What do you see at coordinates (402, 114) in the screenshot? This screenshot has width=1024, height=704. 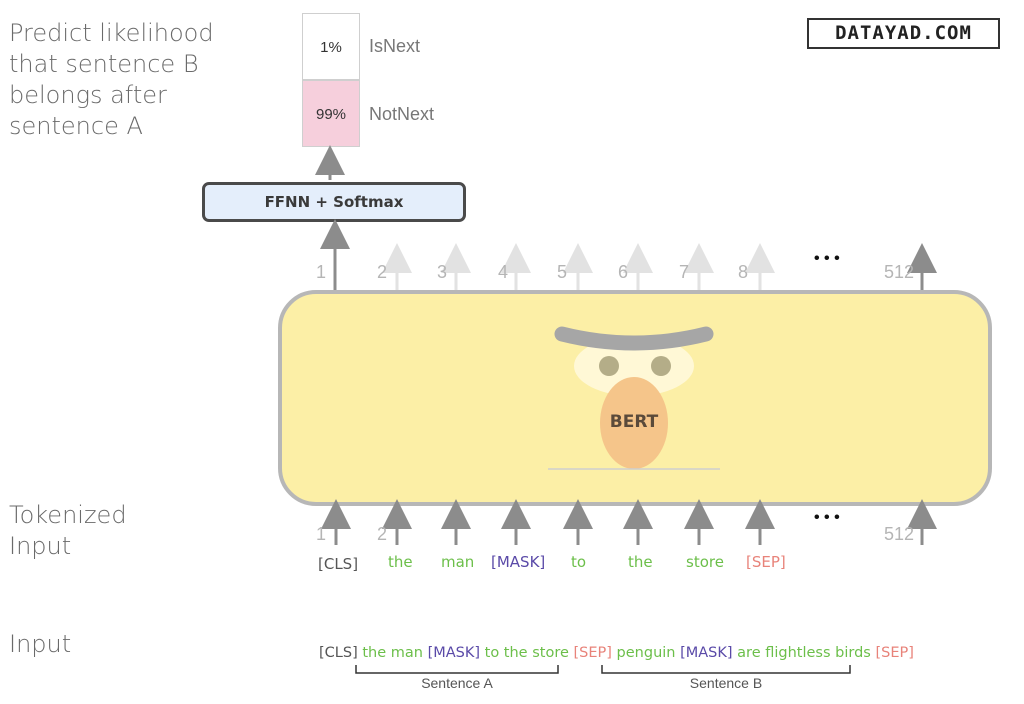 I see `notnext-label: NotNext` at bounding box center [402, 114].